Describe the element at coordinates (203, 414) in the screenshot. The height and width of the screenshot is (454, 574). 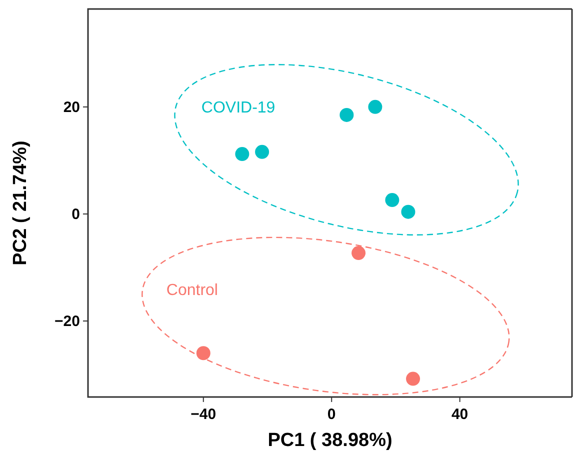
I see `x-tick-label: −40` at that location.